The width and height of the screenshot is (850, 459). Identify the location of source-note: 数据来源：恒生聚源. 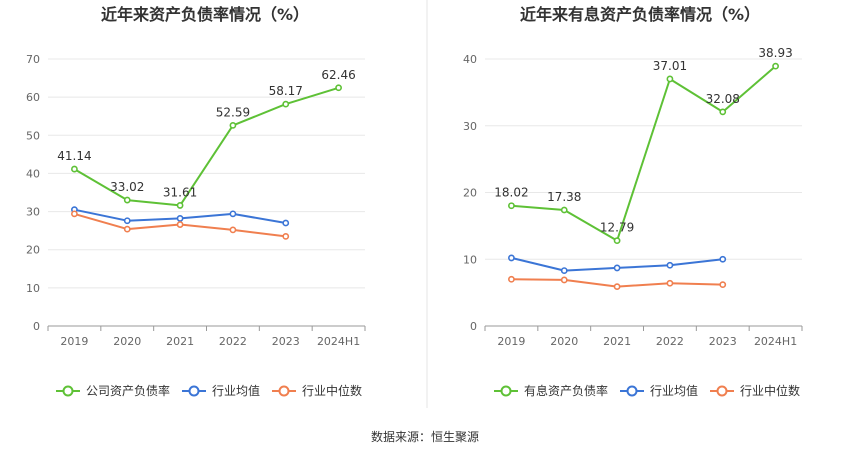
(424, 437).